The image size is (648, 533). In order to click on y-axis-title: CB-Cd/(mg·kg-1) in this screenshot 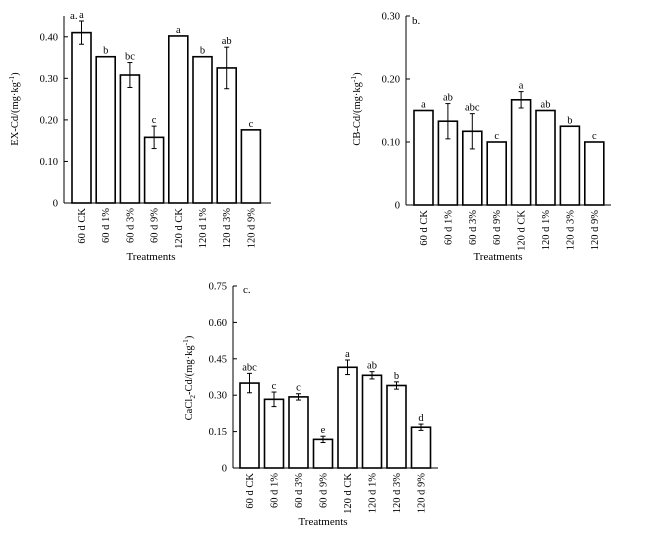, I will do `click(356, 109)`.